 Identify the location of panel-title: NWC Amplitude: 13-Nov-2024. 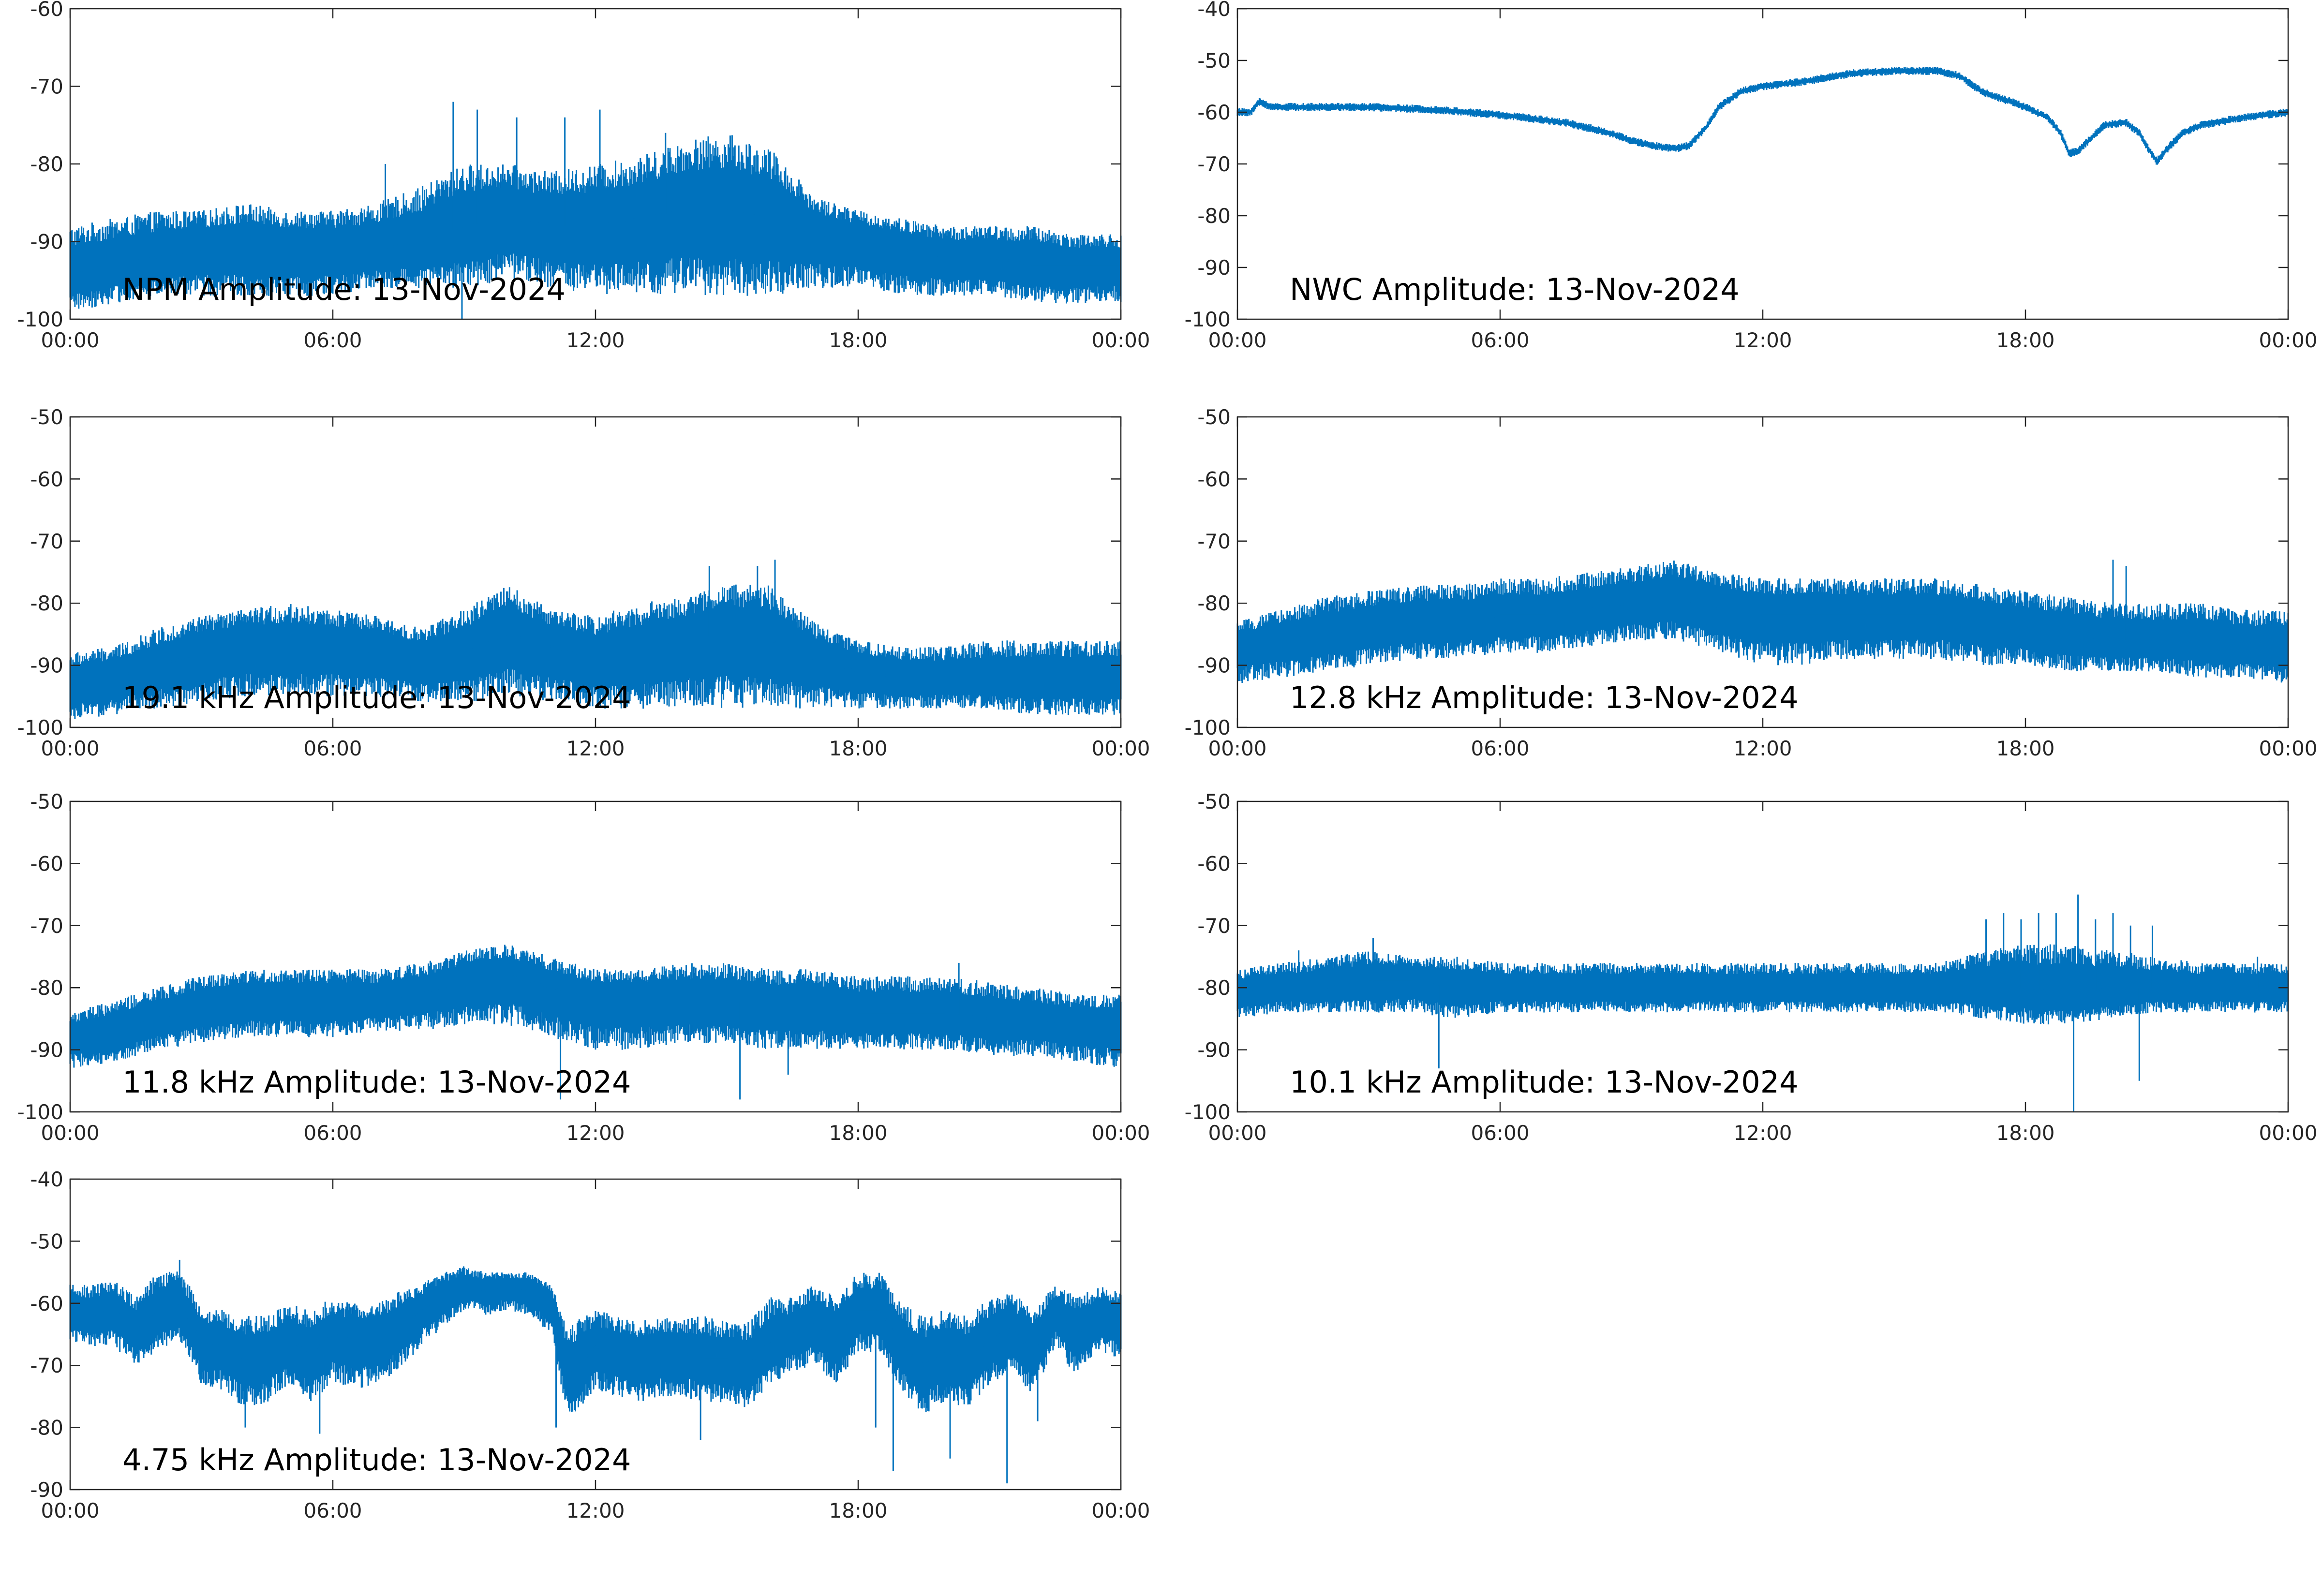
(1515, 289).